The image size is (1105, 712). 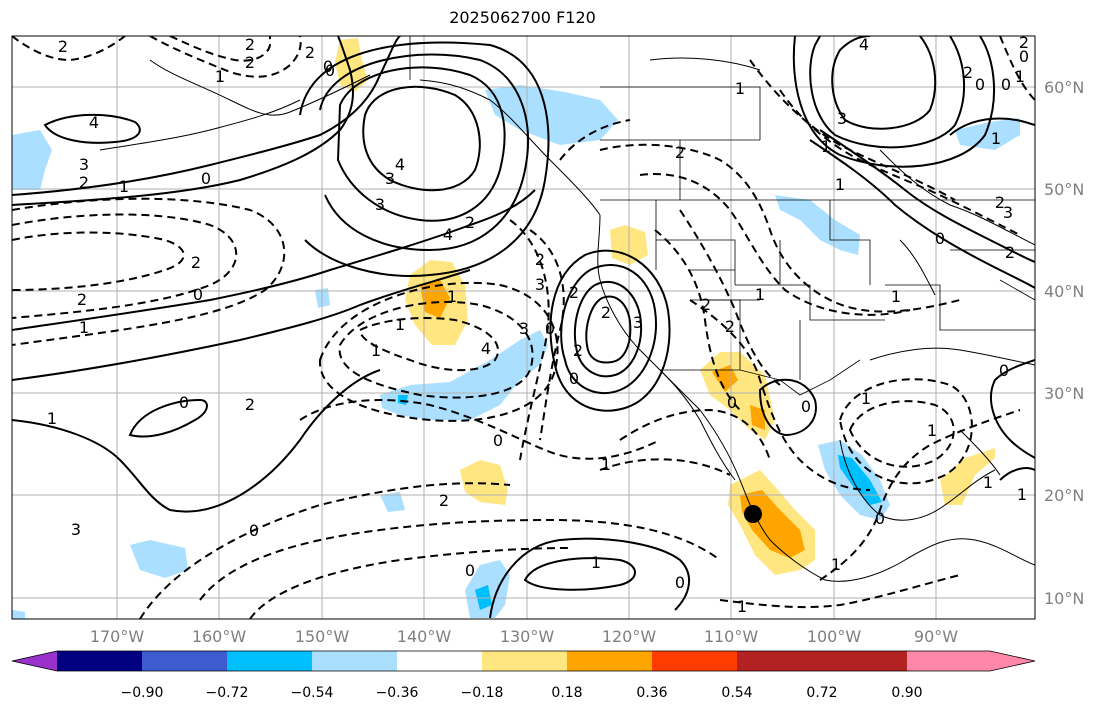 What do you see at coordinates (1064, 291) in the screenshot?
I see `lat-label: 40°N` at bounding box center [1064, 291].